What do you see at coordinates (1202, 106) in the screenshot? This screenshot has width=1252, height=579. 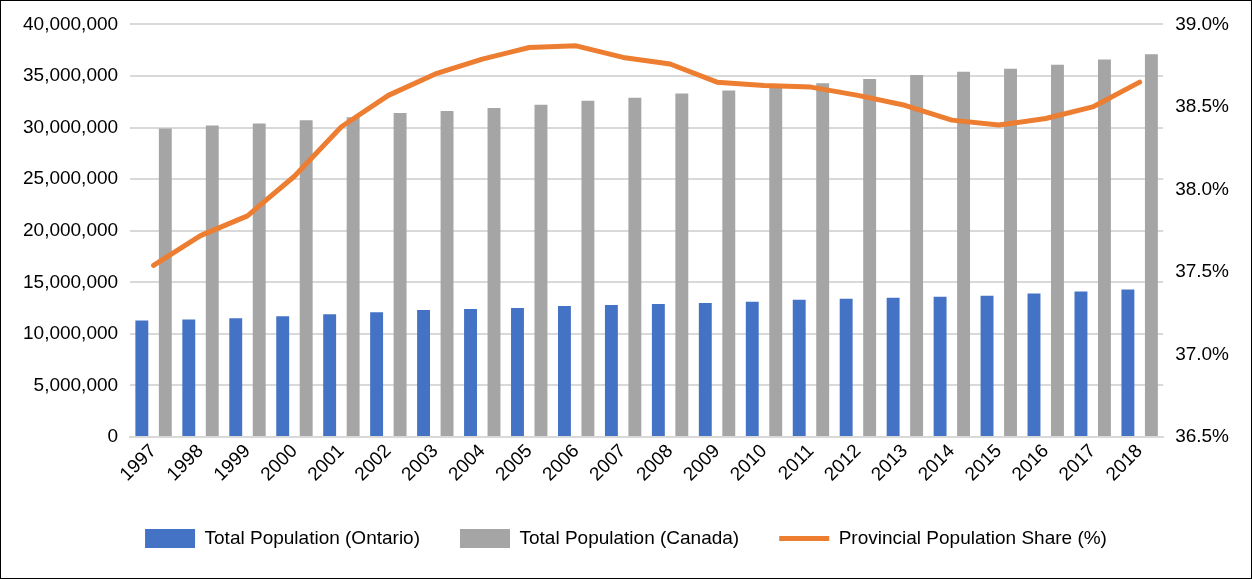 I see `y2-tick-label: 38.5%` at bounding box center [1202, 106].